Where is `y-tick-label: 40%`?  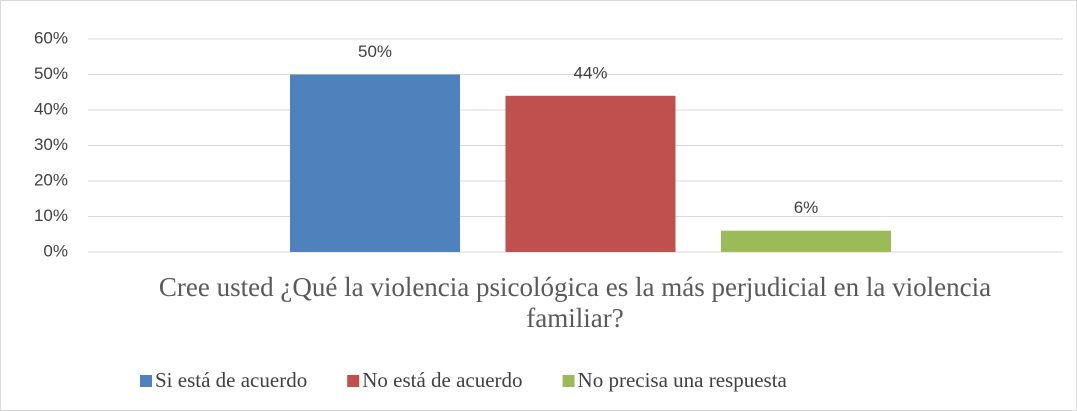
y-tick-label: 40% is located at coordinates (51, 108).